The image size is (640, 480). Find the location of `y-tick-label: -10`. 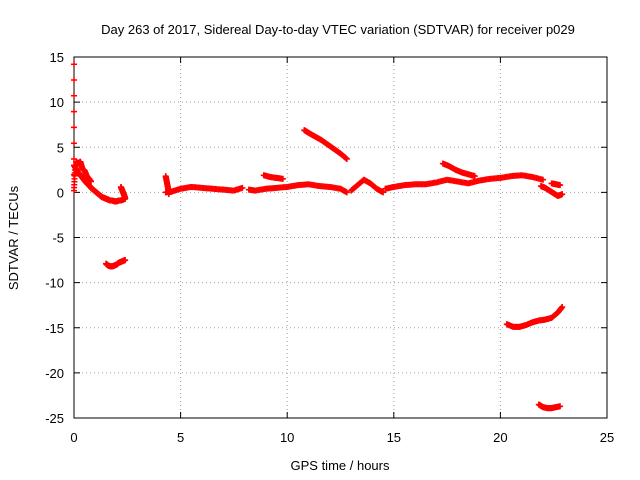

y-tick-label: -10 is located at coordinates (54, 283).